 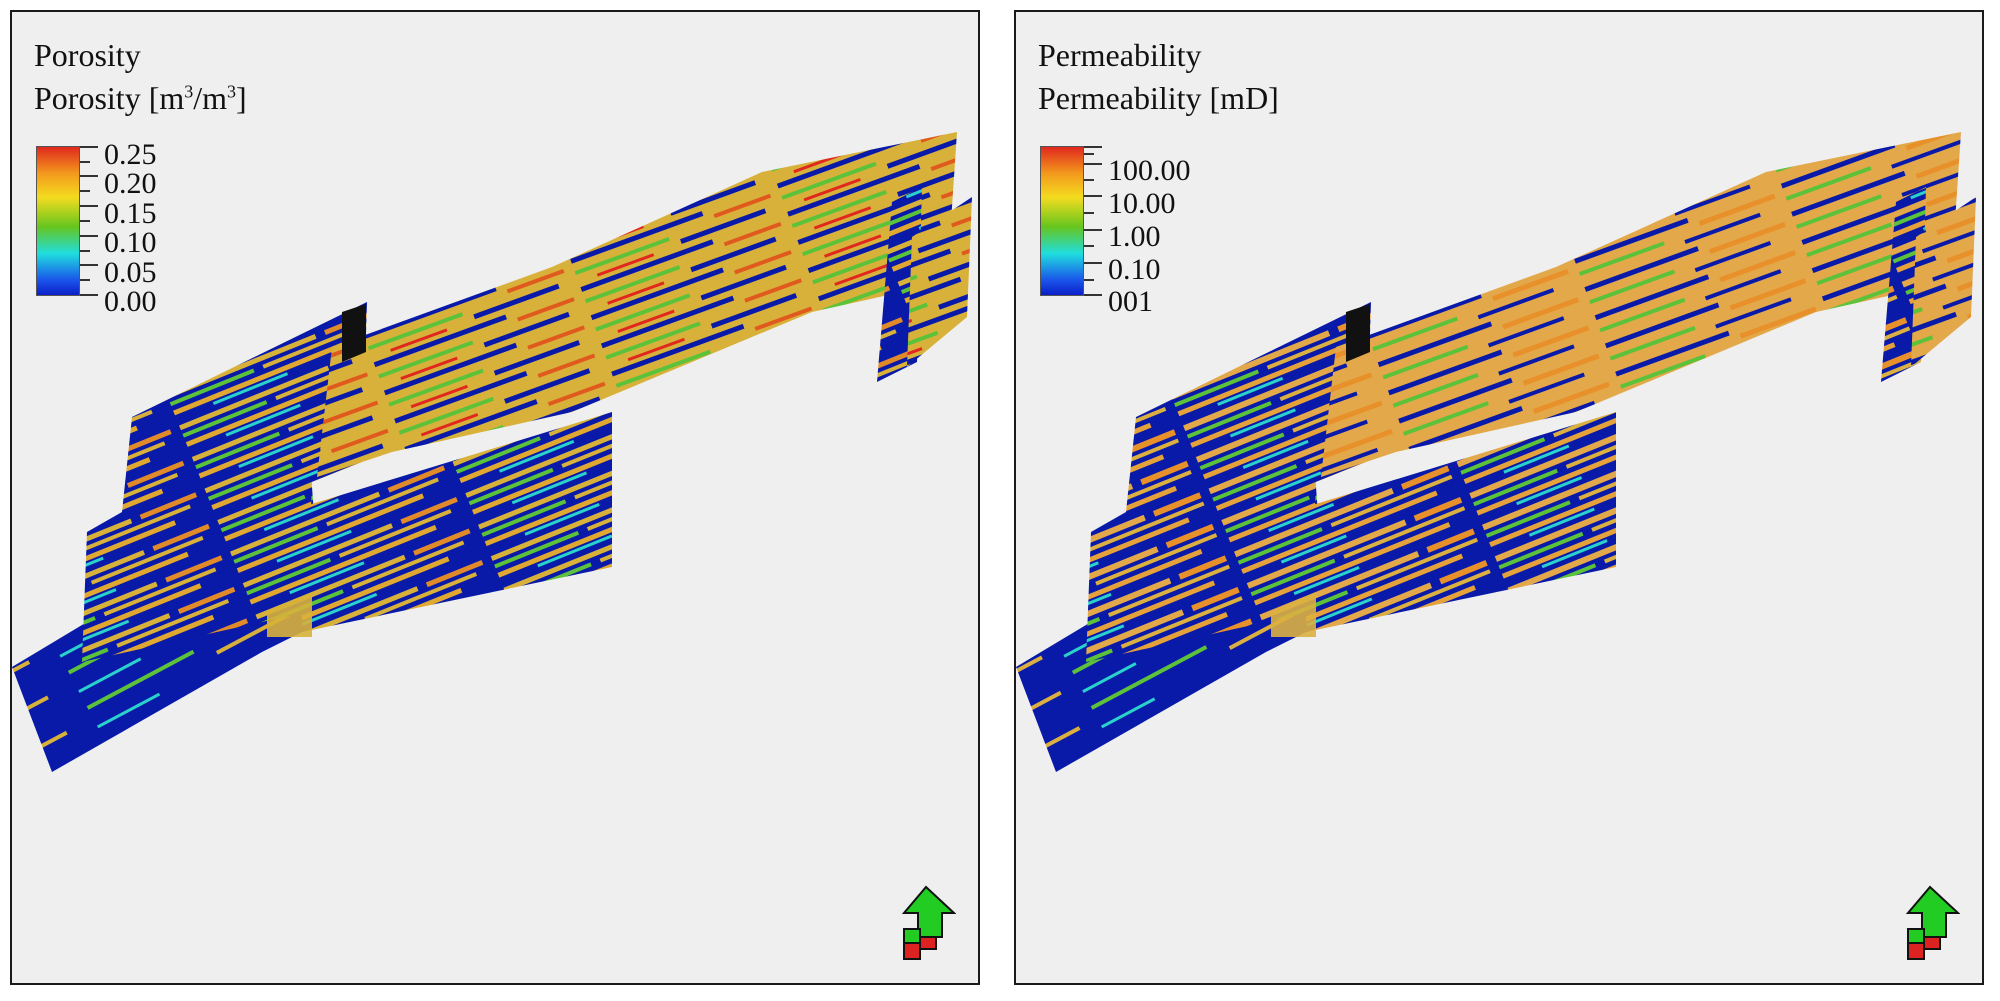 I want to click on permeability-colorbar, so click(x=1062, y=221).